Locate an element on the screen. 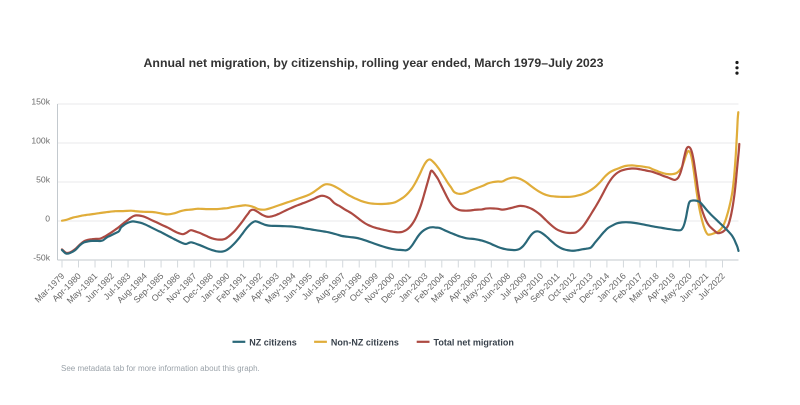  svg-text: Total net migration is located at coordinates (474, 342).